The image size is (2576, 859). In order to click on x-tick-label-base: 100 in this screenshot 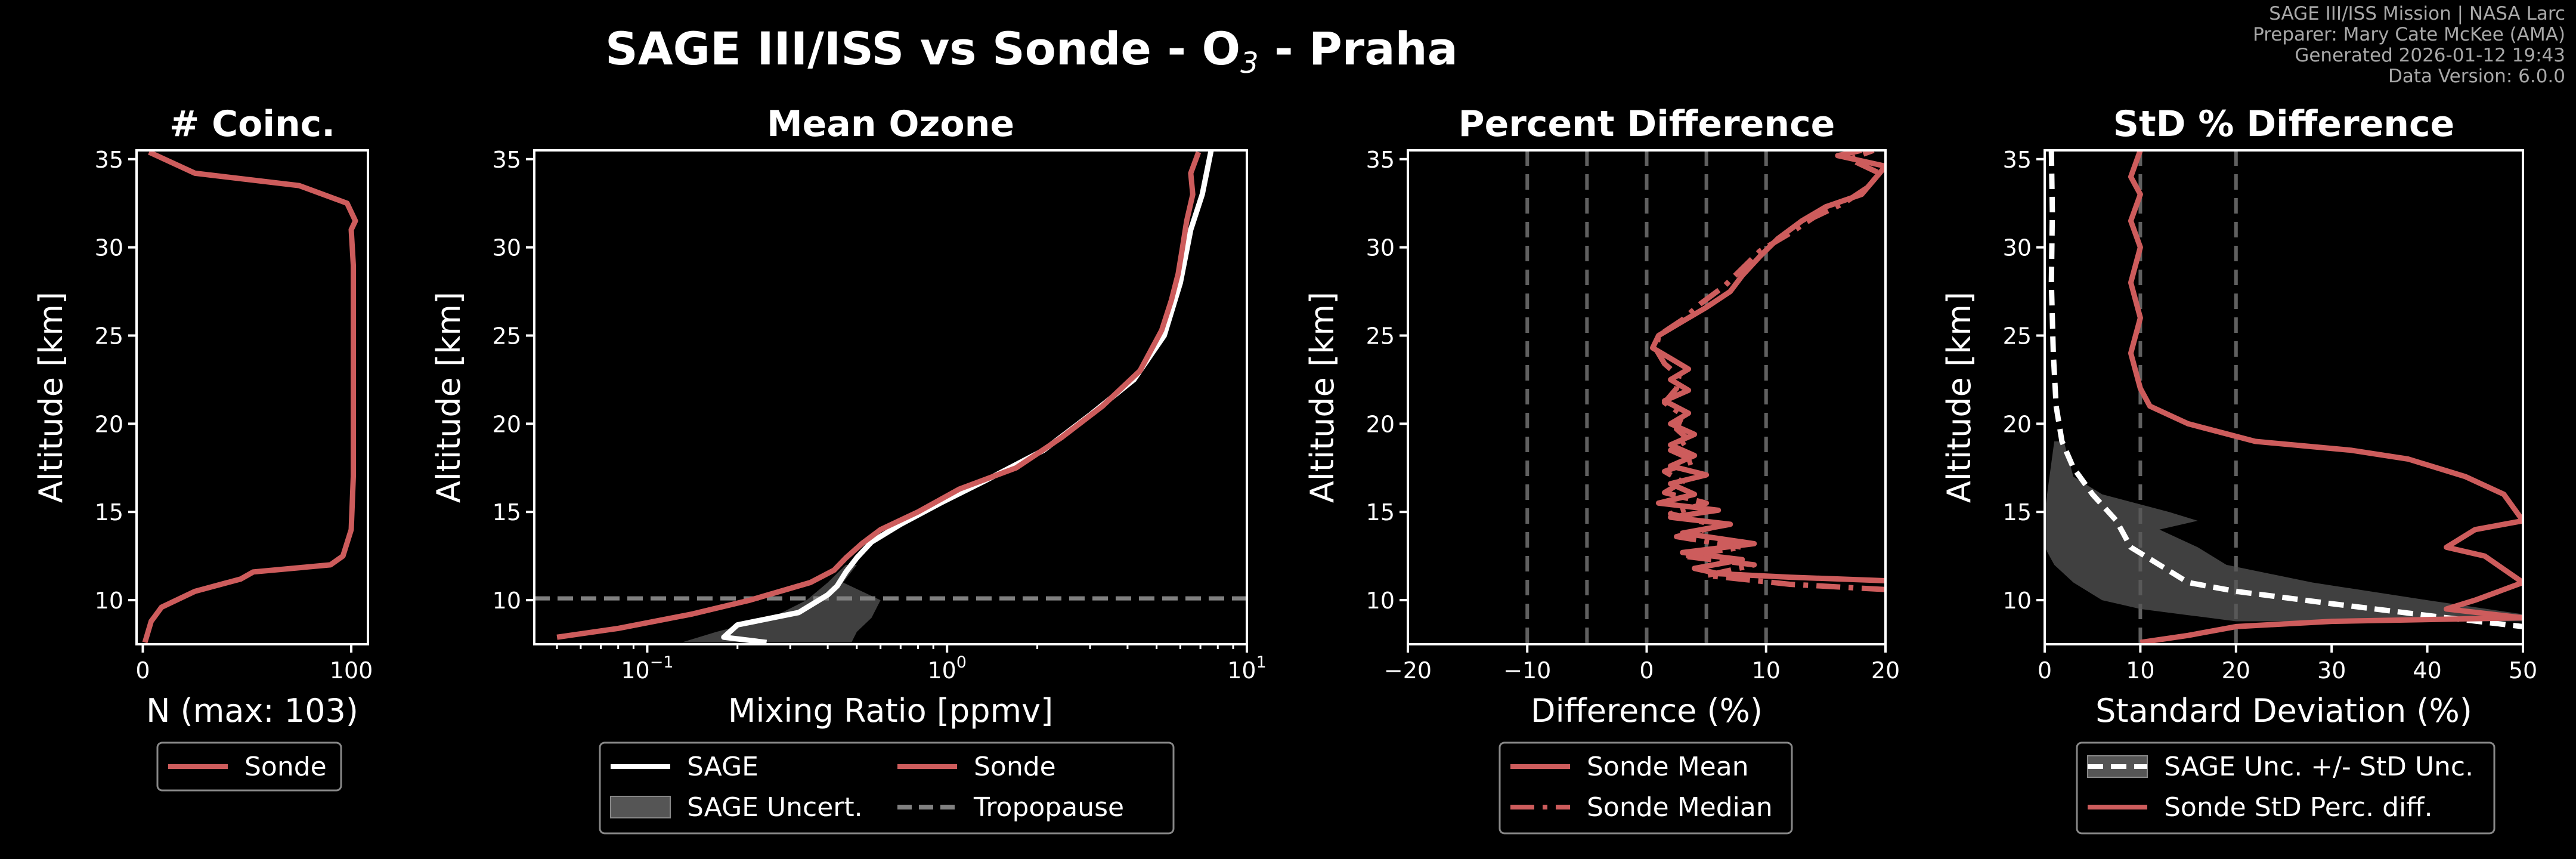, I will do `click(352, 670)`.